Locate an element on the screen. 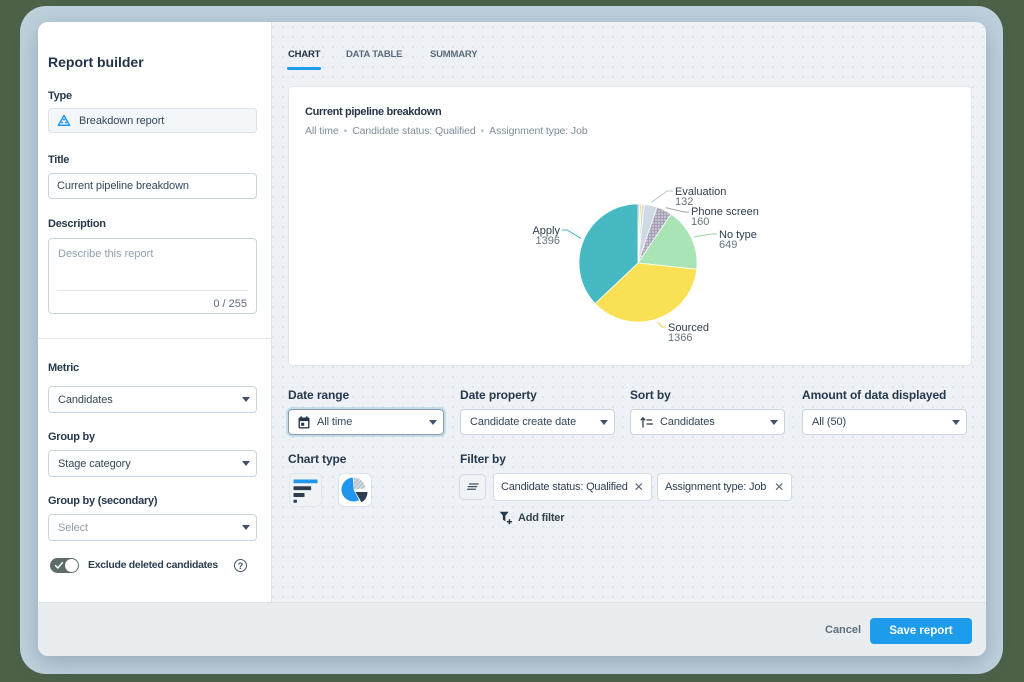 The height and width of the screenshot is (682, 1024). svg-text: Phone screen is located at coordinates (725, 212).